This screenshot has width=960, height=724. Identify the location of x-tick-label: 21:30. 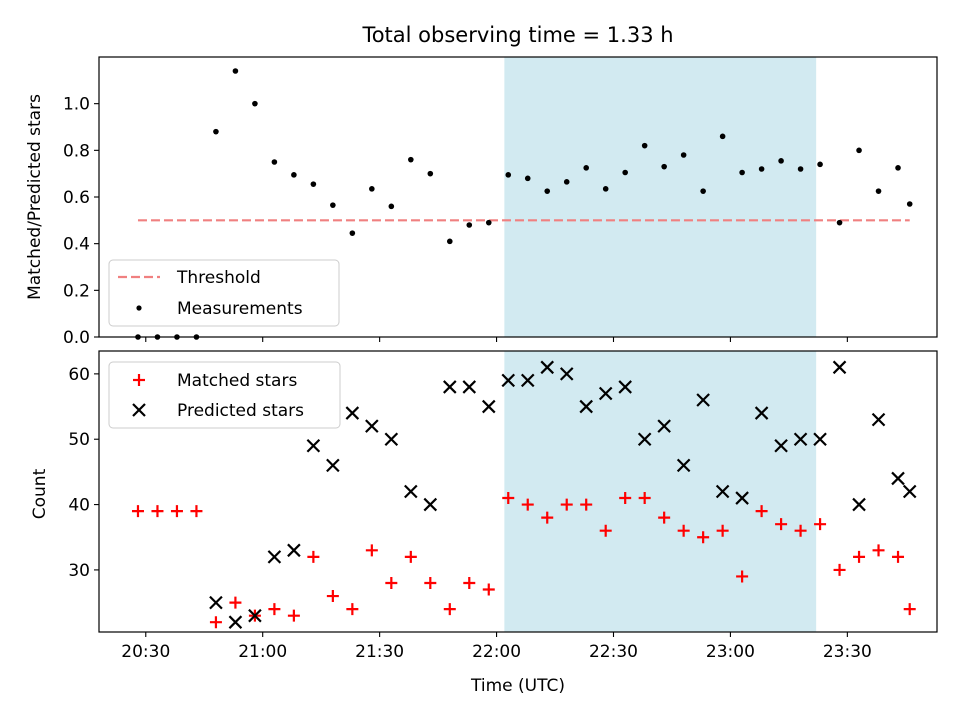
(379, 652).